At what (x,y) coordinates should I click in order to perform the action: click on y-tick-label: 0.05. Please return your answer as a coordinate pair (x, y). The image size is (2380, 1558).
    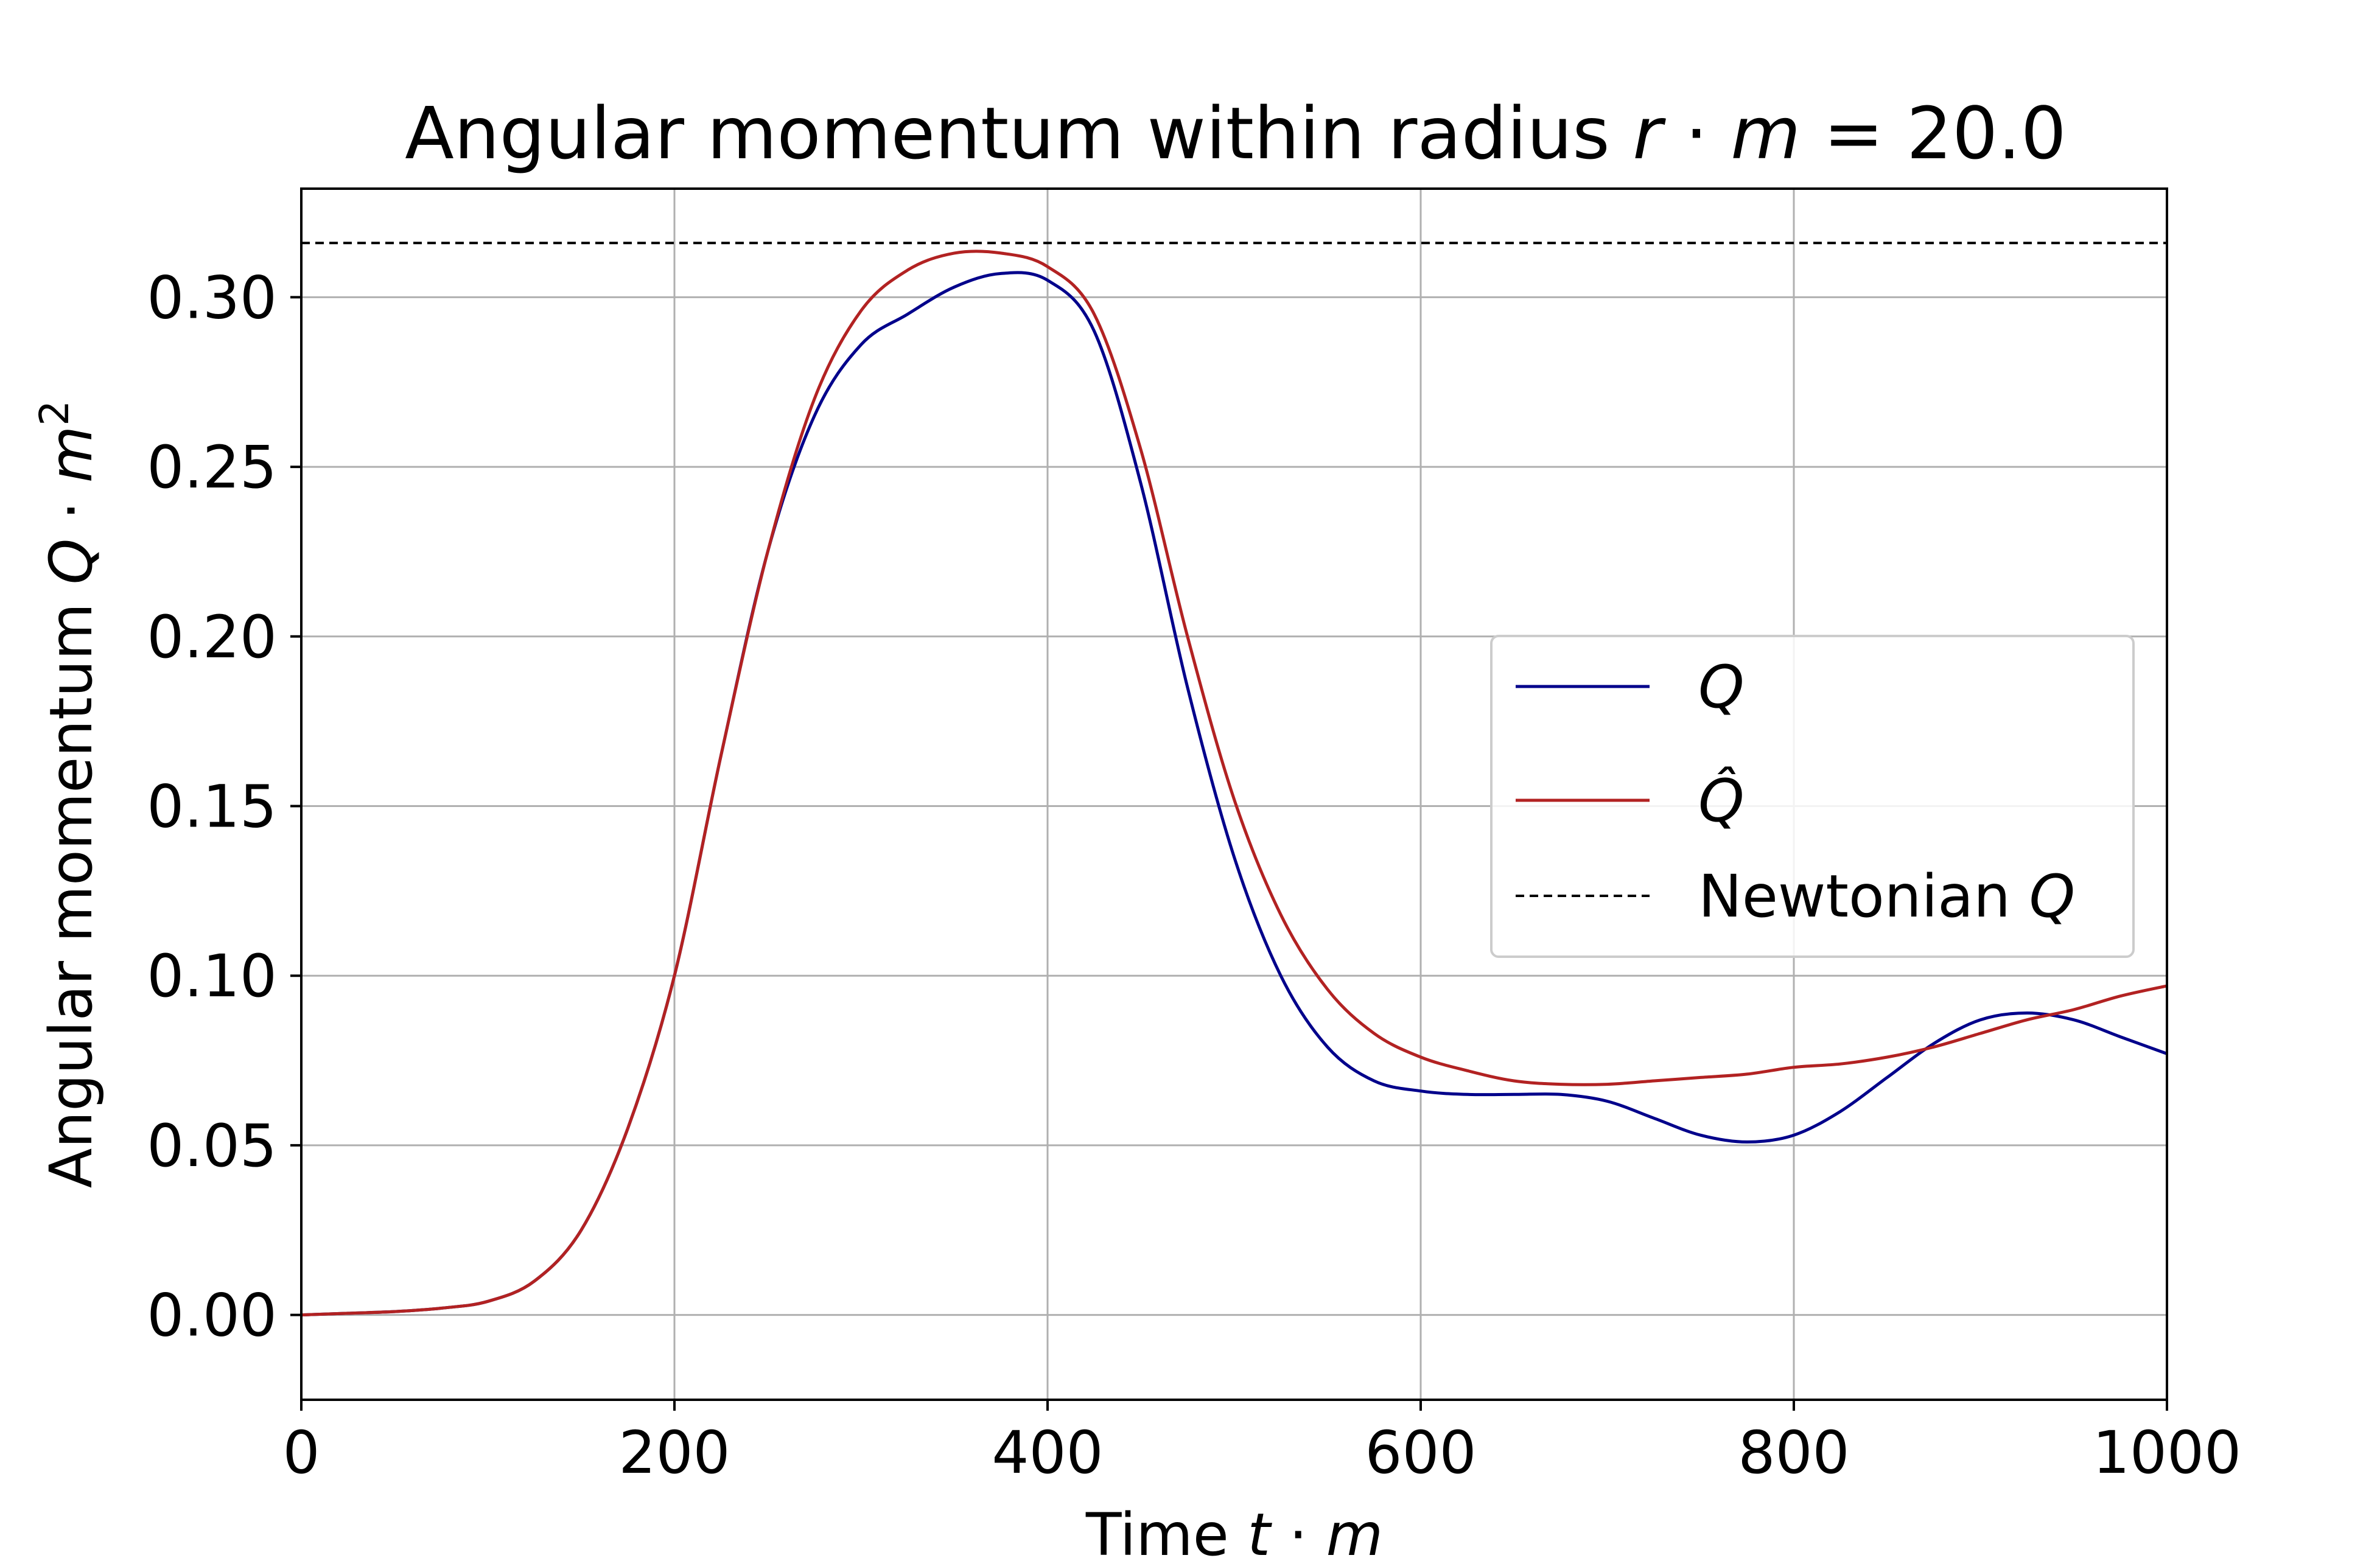
    Looking at the image, I should click on (212, 1146).